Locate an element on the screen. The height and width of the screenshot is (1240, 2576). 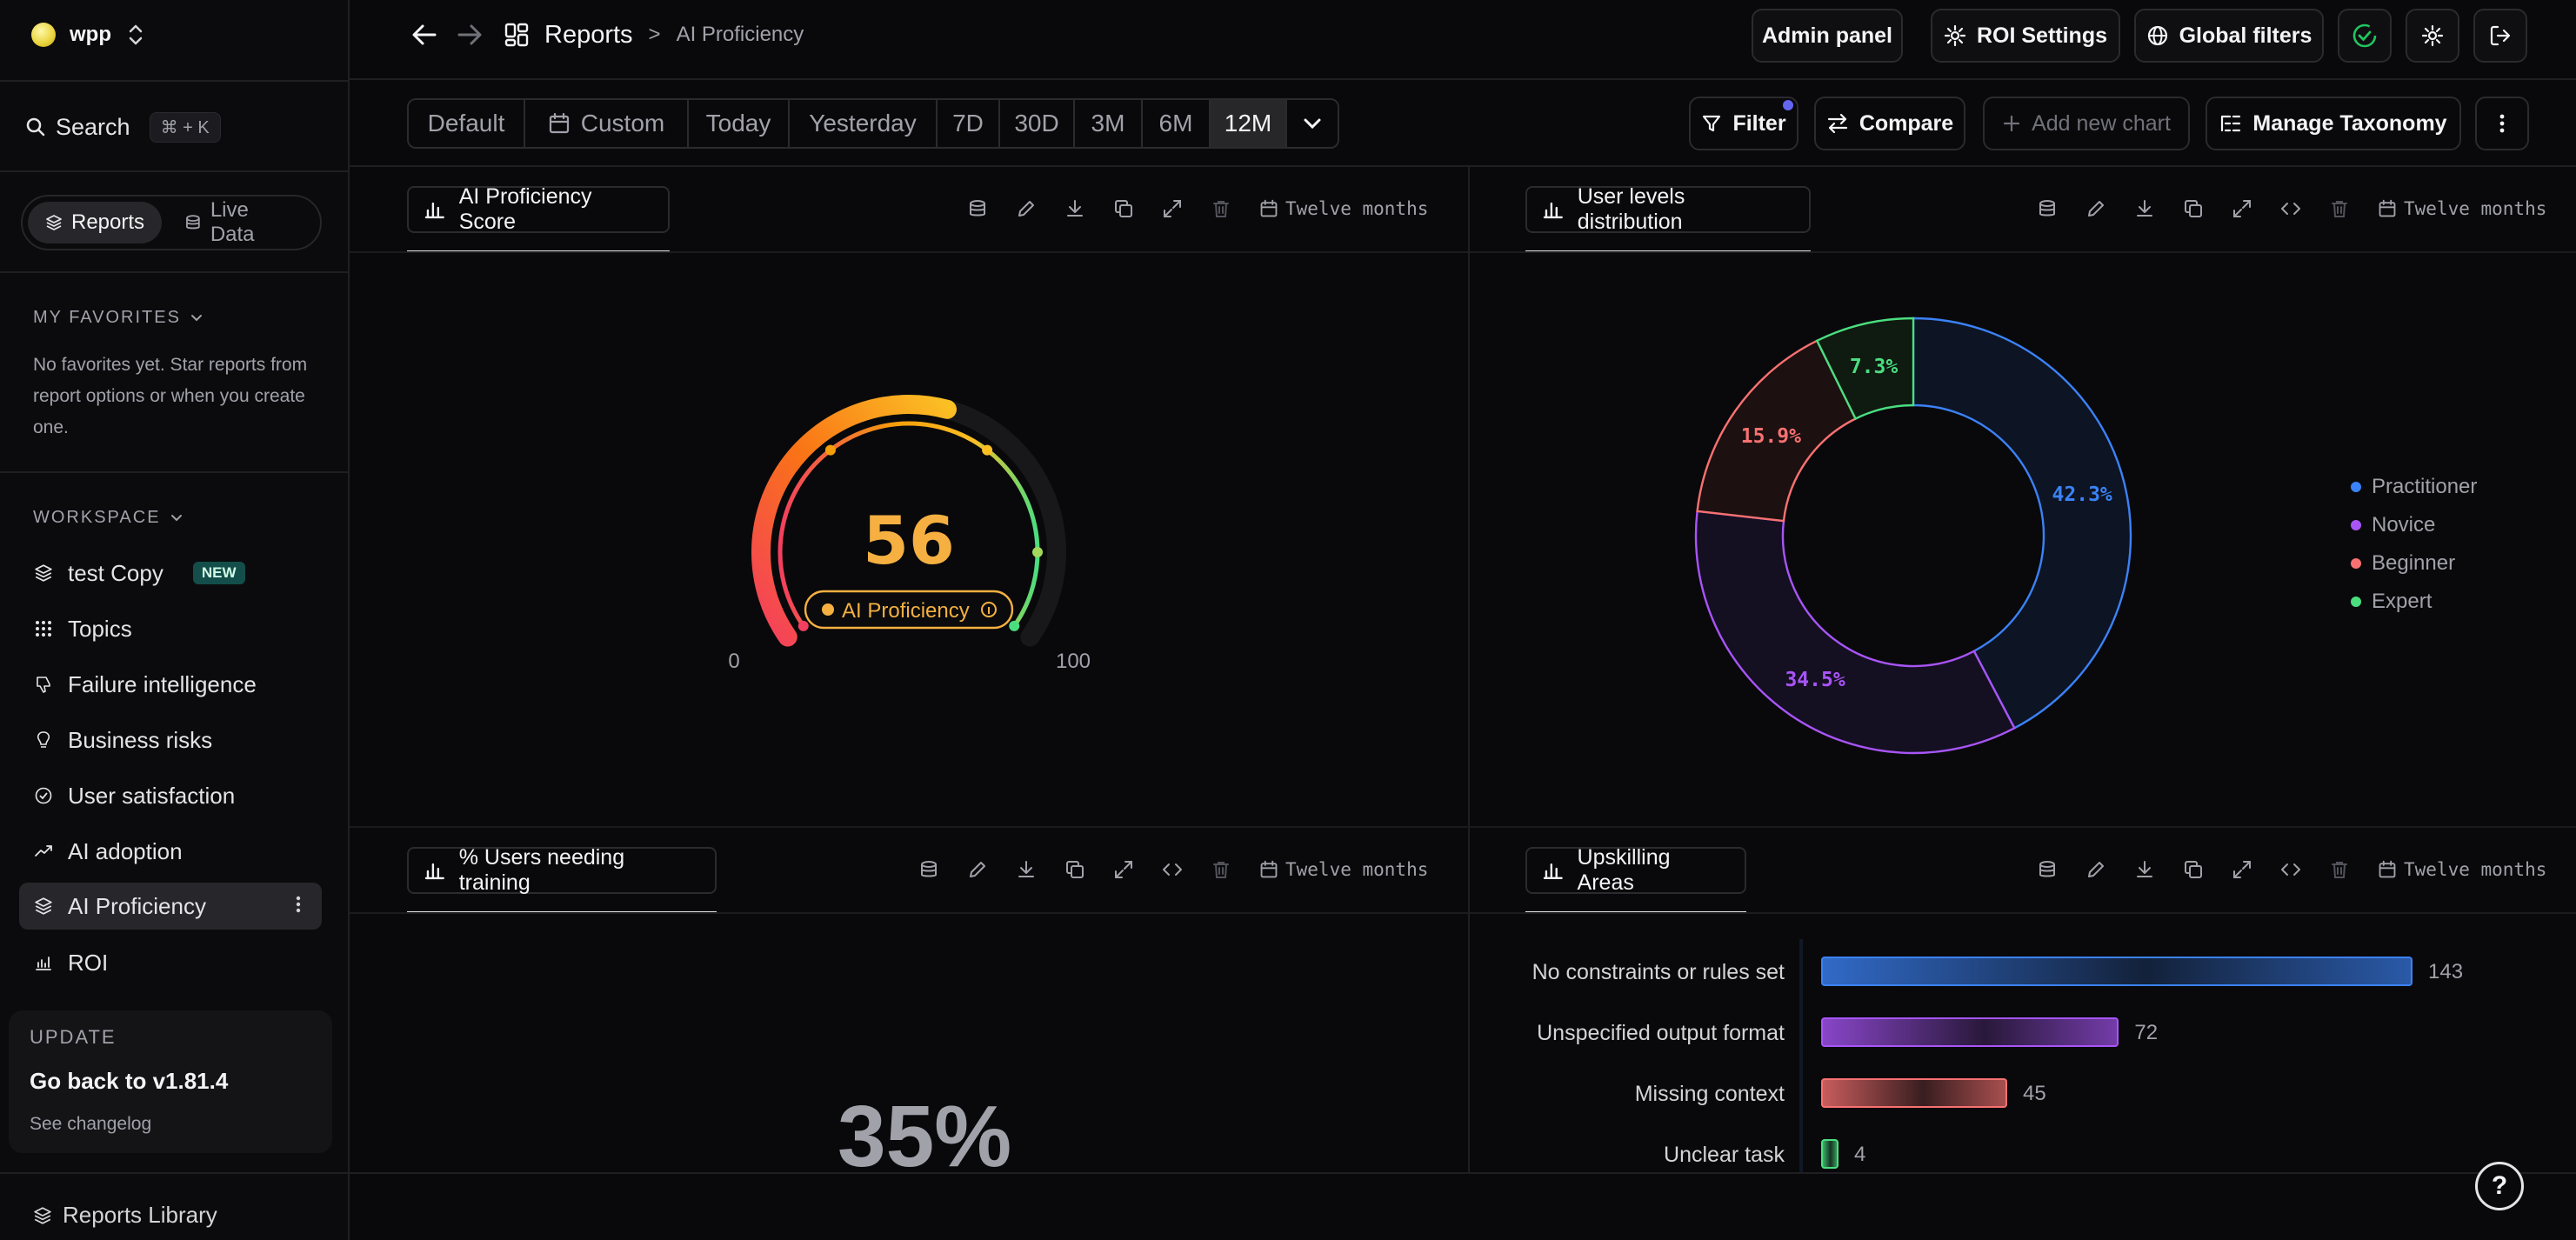
forward-arrow-icon is located at coordinates (470, 35).